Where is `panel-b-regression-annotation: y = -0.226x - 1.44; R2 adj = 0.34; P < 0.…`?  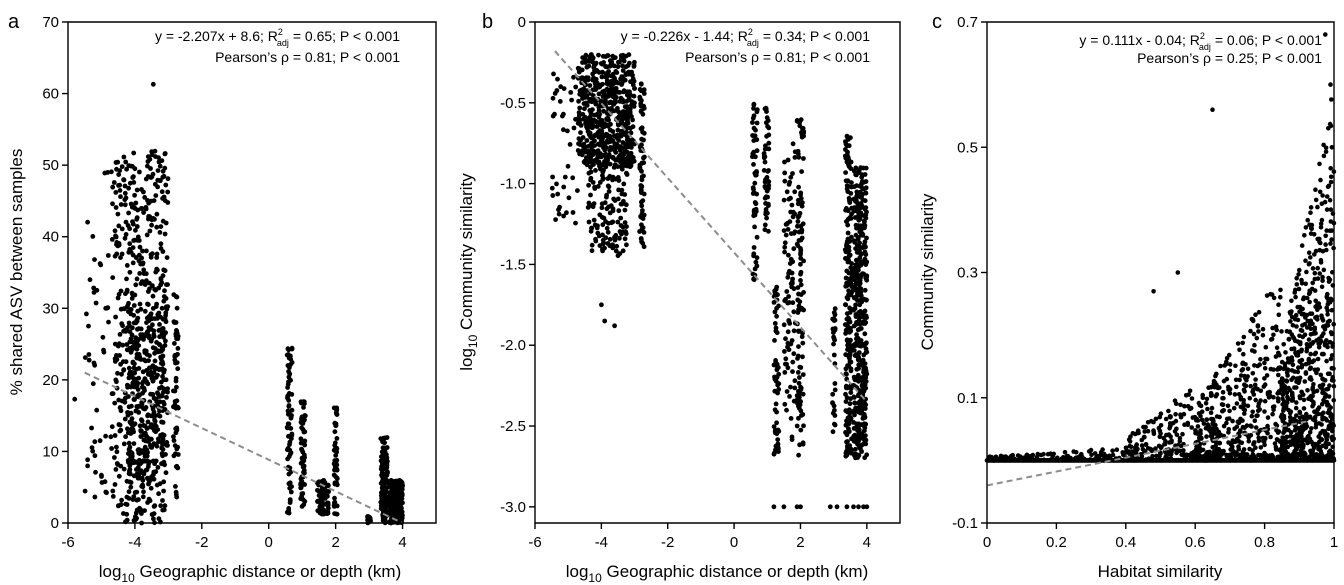 panel-b-regression-annotation: y = -0.226x - 1.44; R2 adj = 0.34; P < 0.… is located at coordinates (746, 37).